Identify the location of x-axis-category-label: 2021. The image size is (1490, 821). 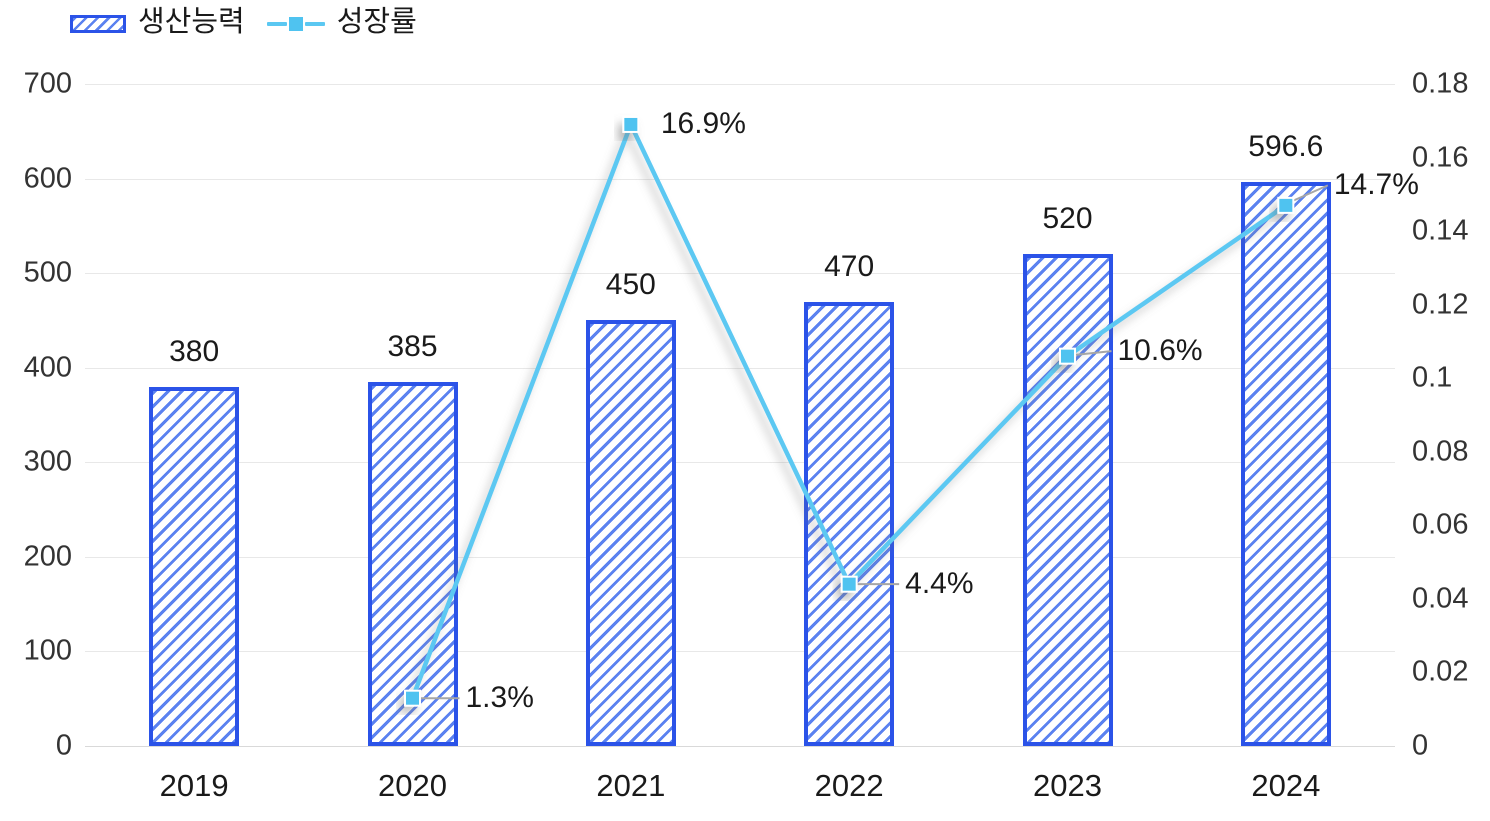
(631, 785).